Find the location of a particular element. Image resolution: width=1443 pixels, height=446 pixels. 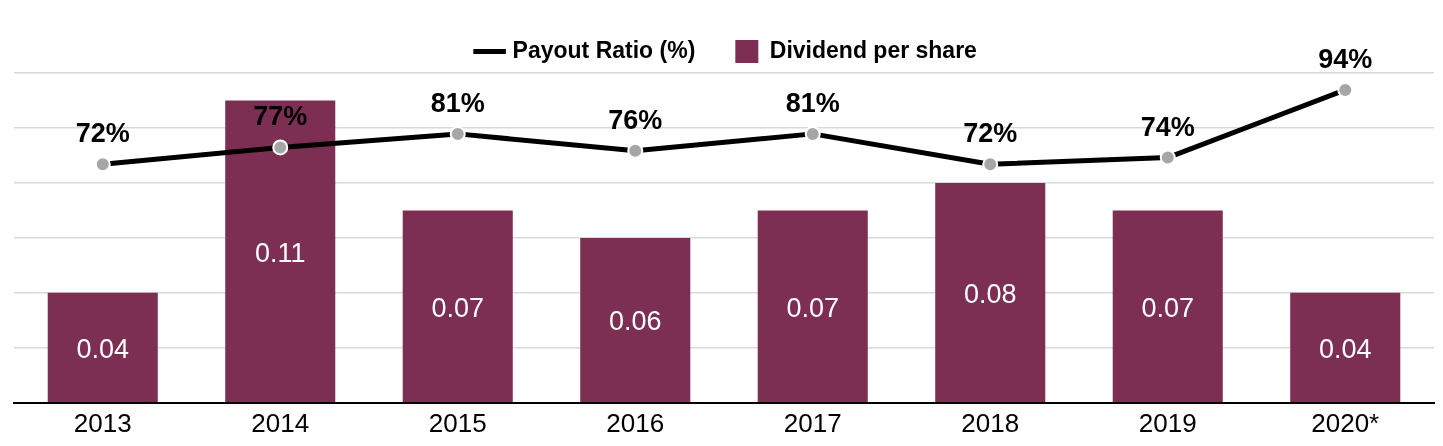

x-tick-label: 2019 is located at coordinates (1167, 422).